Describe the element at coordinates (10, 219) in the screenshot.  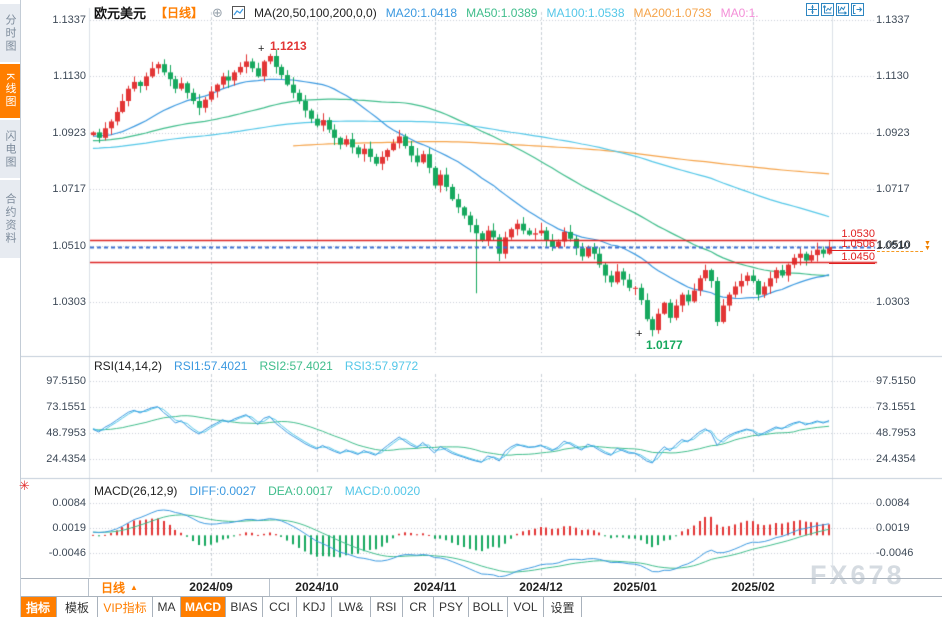
I see `sidebar-item-4: 合约资料` at that location.